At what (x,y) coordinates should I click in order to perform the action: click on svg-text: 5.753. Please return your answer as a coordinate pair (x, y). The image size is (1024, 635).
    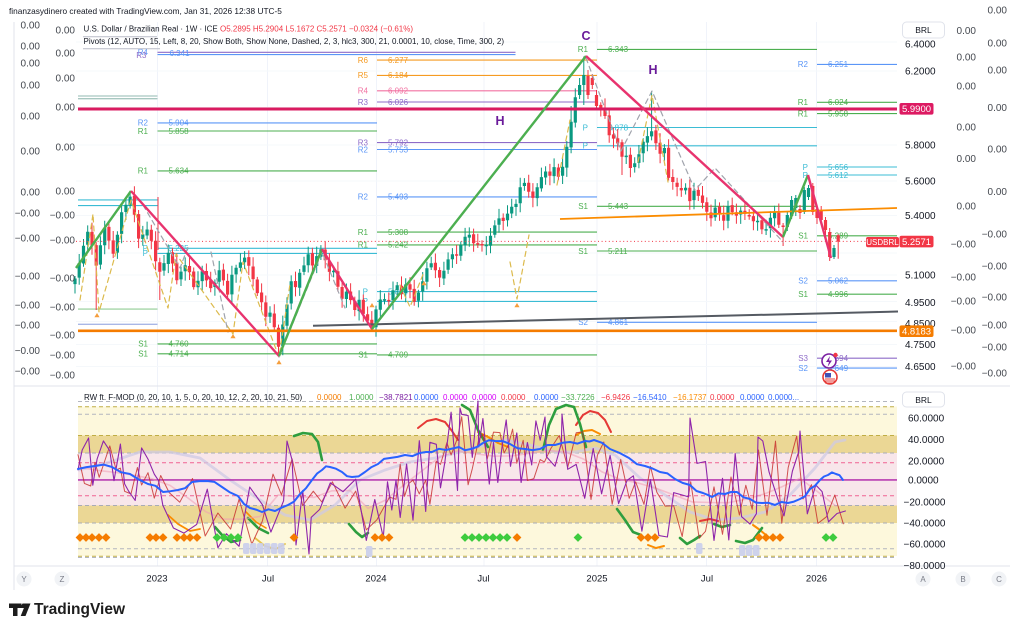
    Looking at the image, I should click on (398, 149).